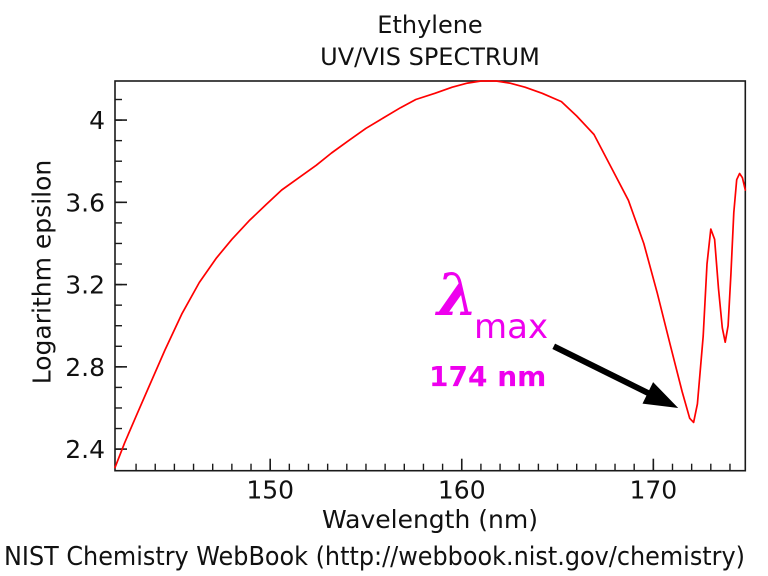  What do you see at coordinates (488, 376) in the screenshot?
I see `lambda-max-value: 174 nm` at bounding box center [488, 376].